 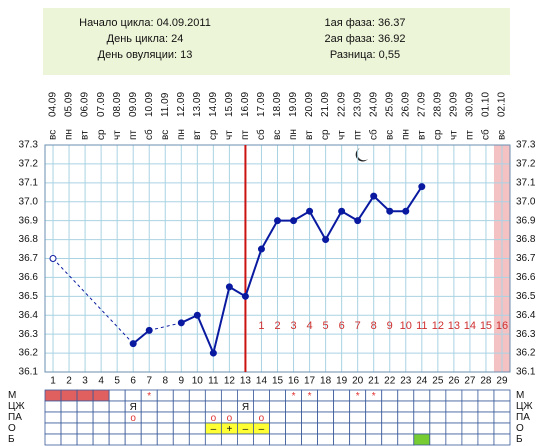 What do you see at coordinates (69, 134) in the screenshot?
I see `weekday-label: пн` at bounding box center [69, 134].